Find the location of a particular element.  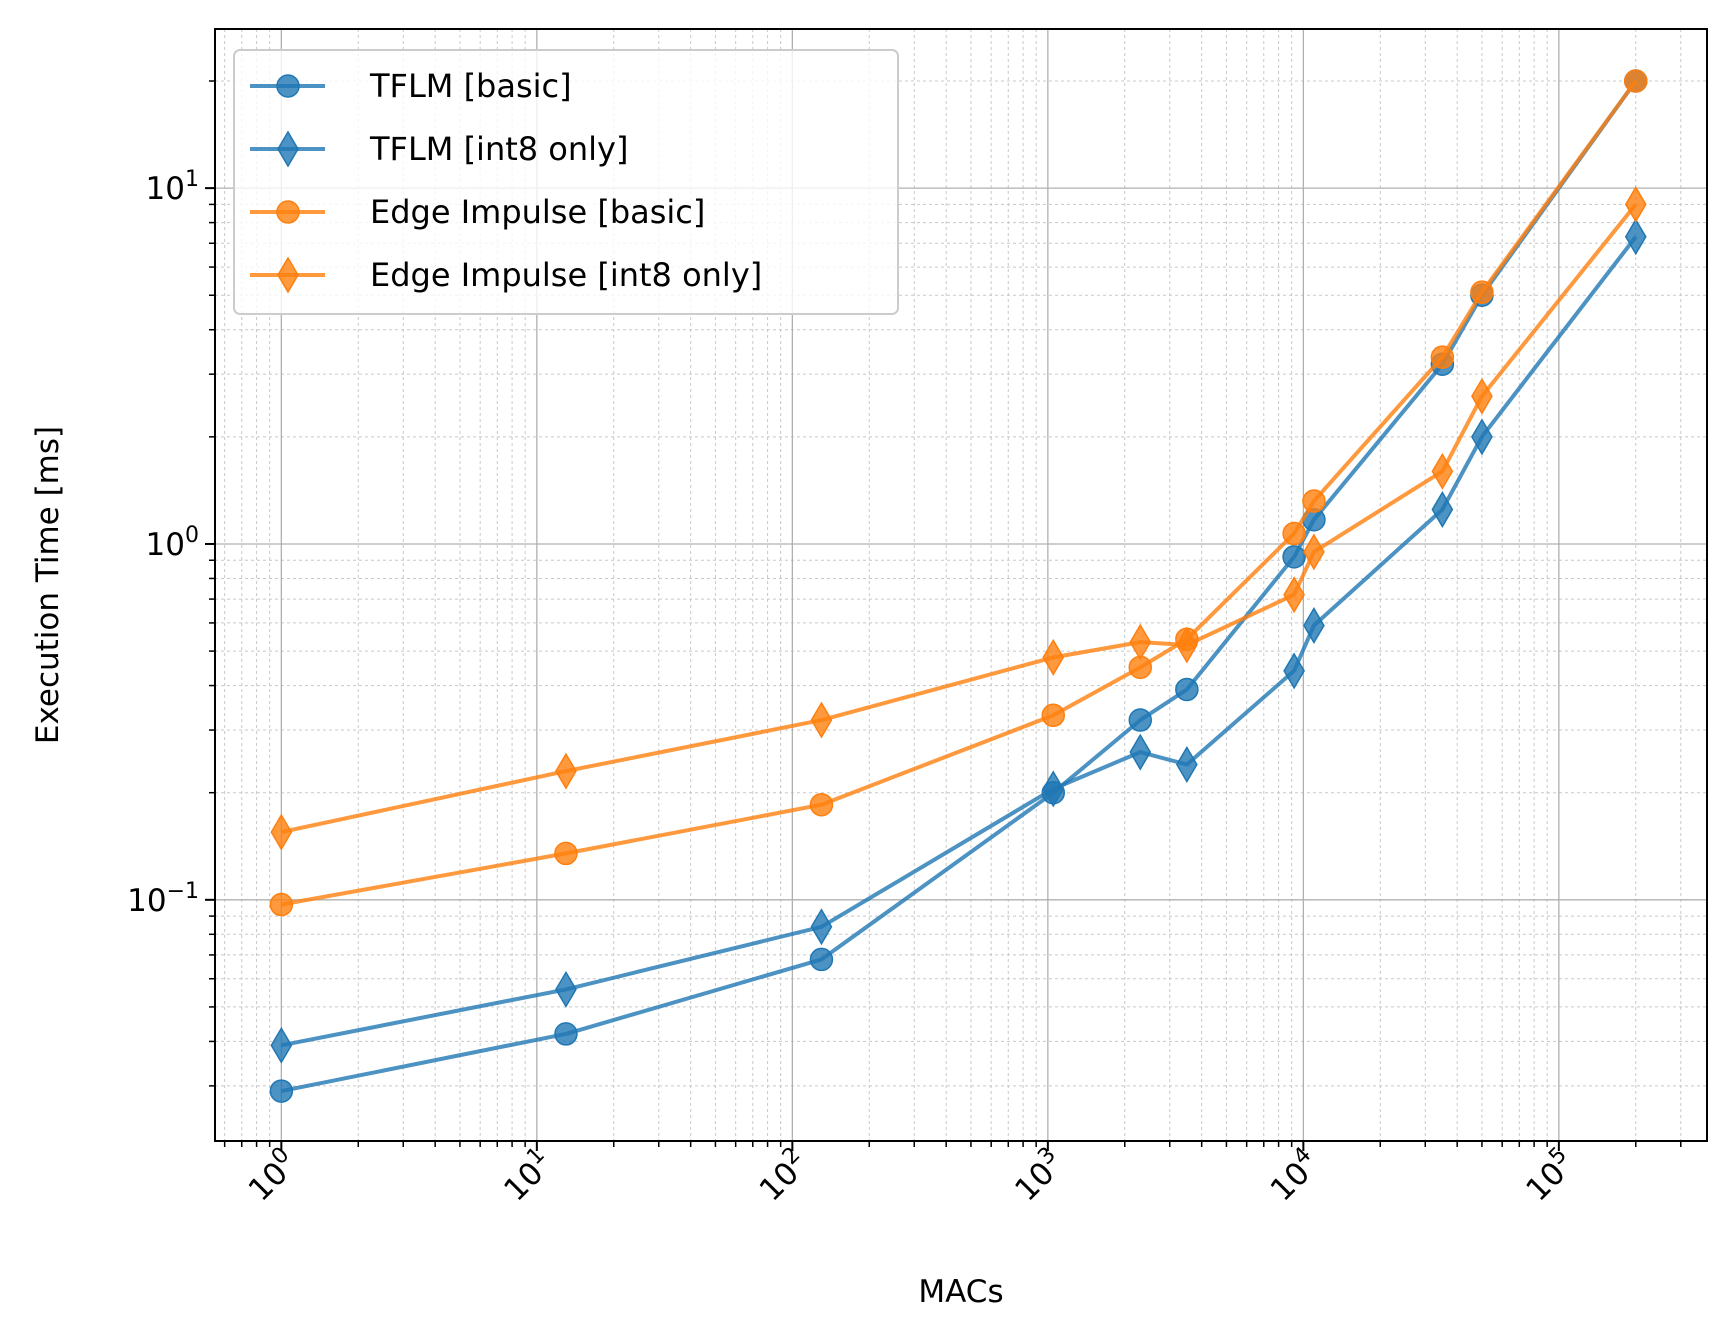

legend-entry: TFLM [int8 only] is located at coordinates (439, 149).